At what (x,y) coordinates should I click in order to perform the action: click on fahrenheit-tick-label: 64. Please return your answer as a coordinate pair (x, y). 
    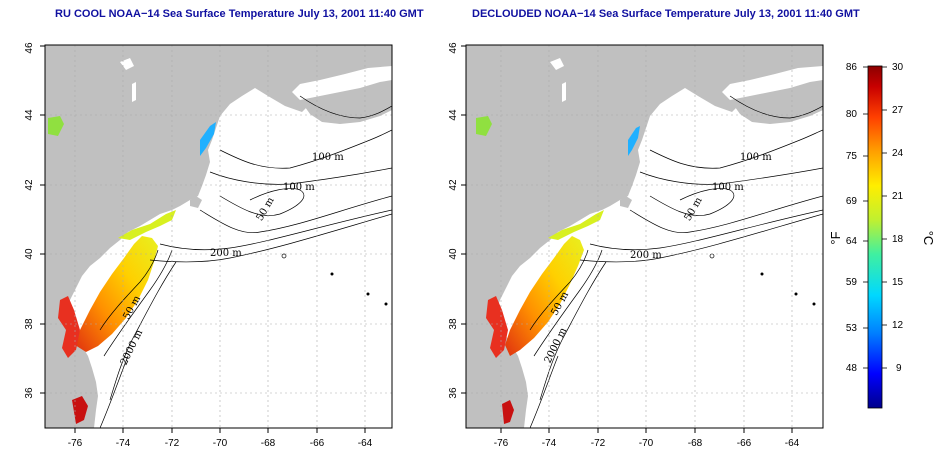
    Looking at the image, I should click on (852, 241).